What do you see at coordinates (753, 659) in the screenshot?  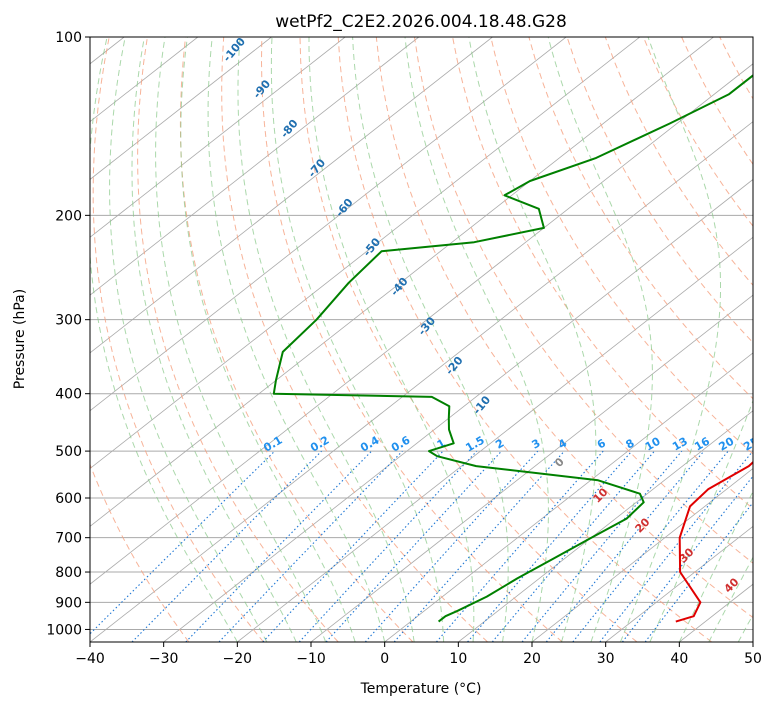 I see `x-tick-label: 50` at bounding box center [753, 659].